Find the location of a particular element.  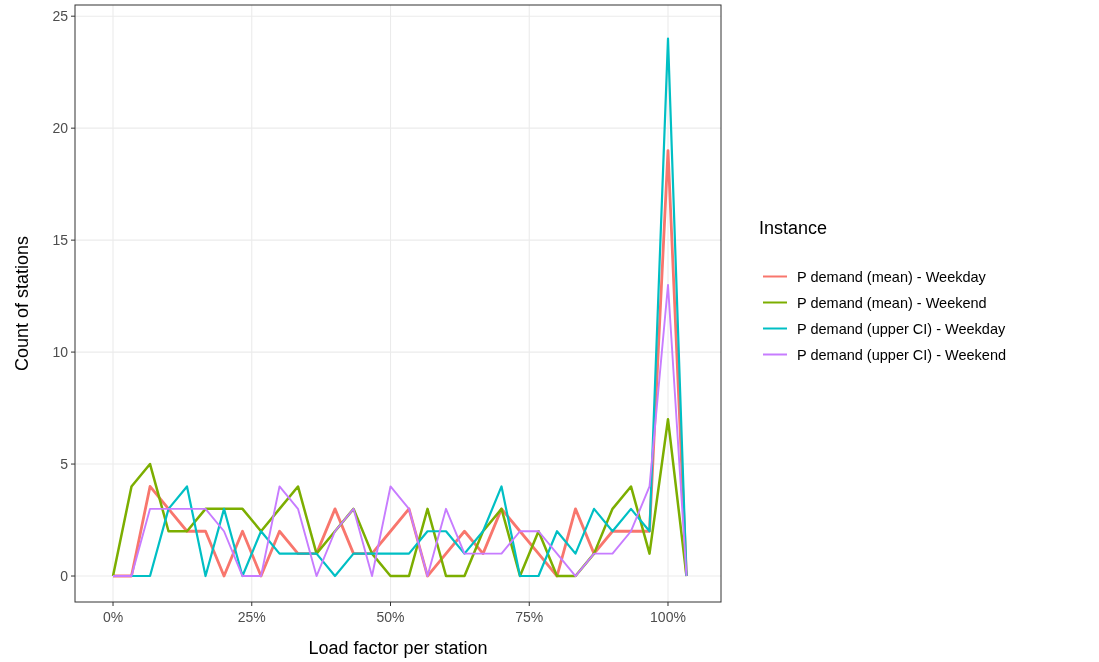

y-tick-label: 10 is located at coordinates (60, 352).